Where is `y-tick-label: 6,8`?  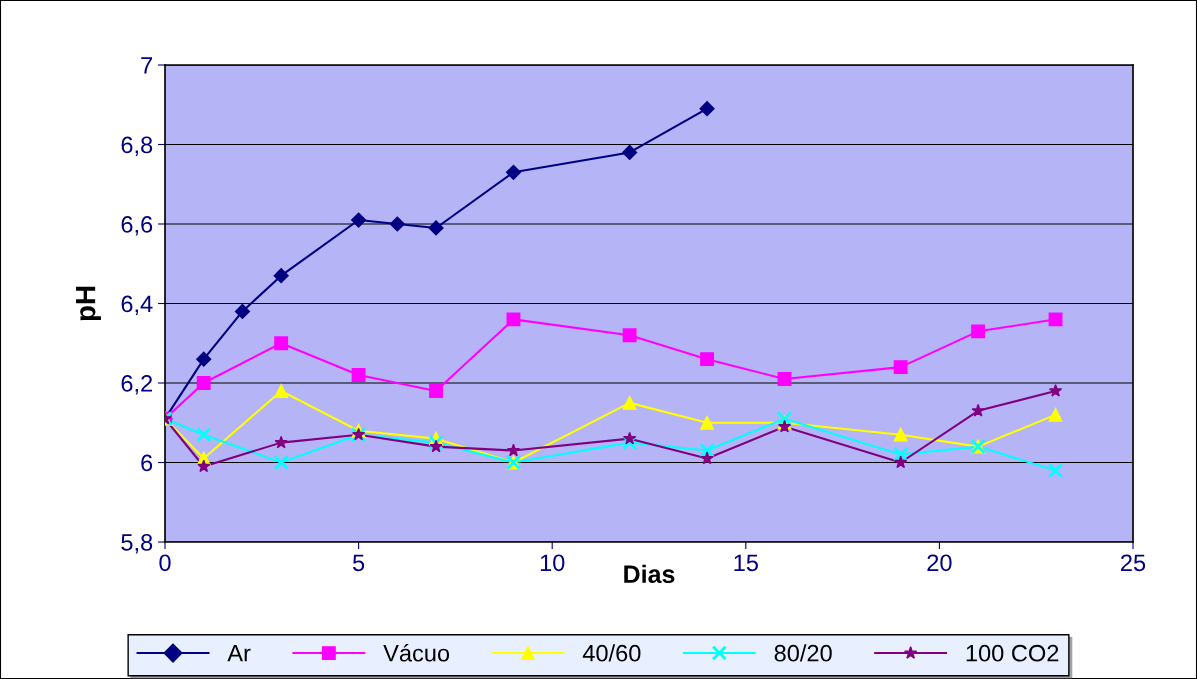
y-tick-label: 6,8 is located at coordinates (137, 146).